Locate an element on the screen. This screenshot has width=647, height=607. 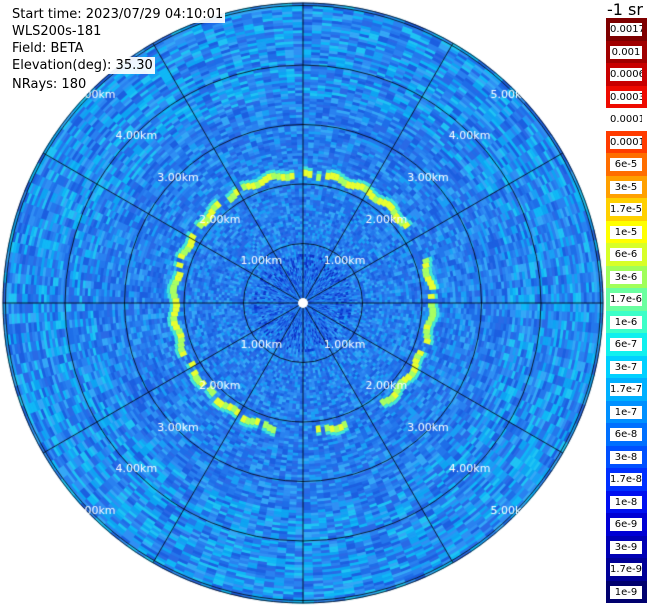
colorbar-tick-label: 0.0003 is located at coordinates (626, 97).